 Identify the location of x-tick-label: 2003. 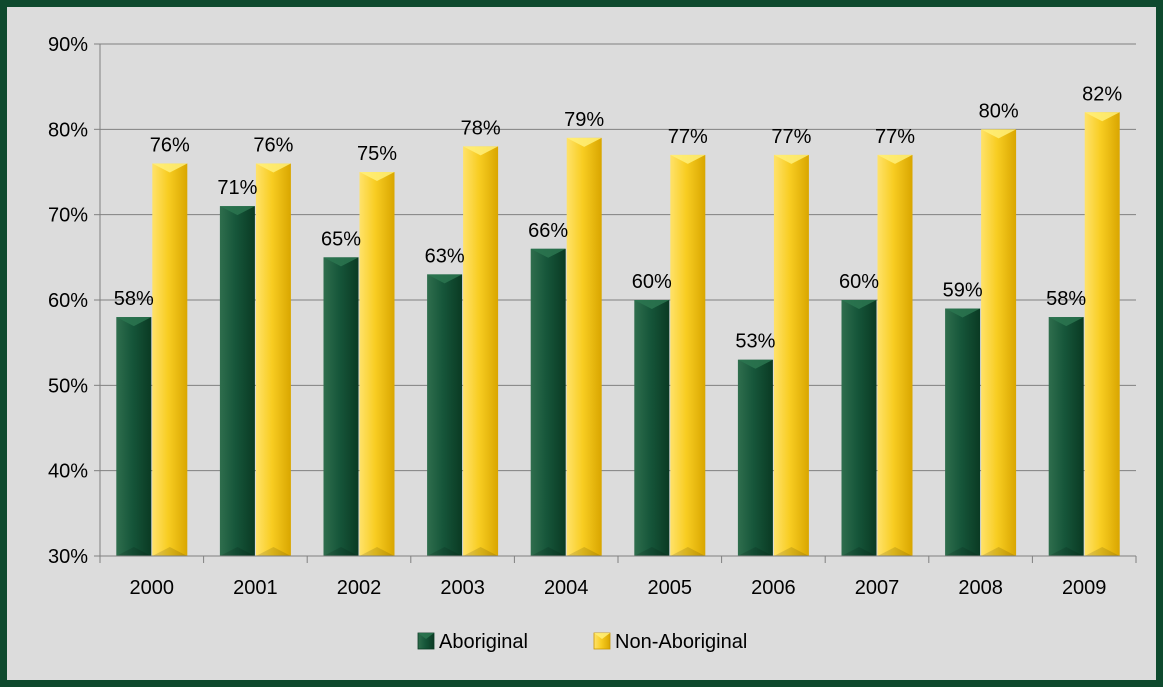
(462, 588).